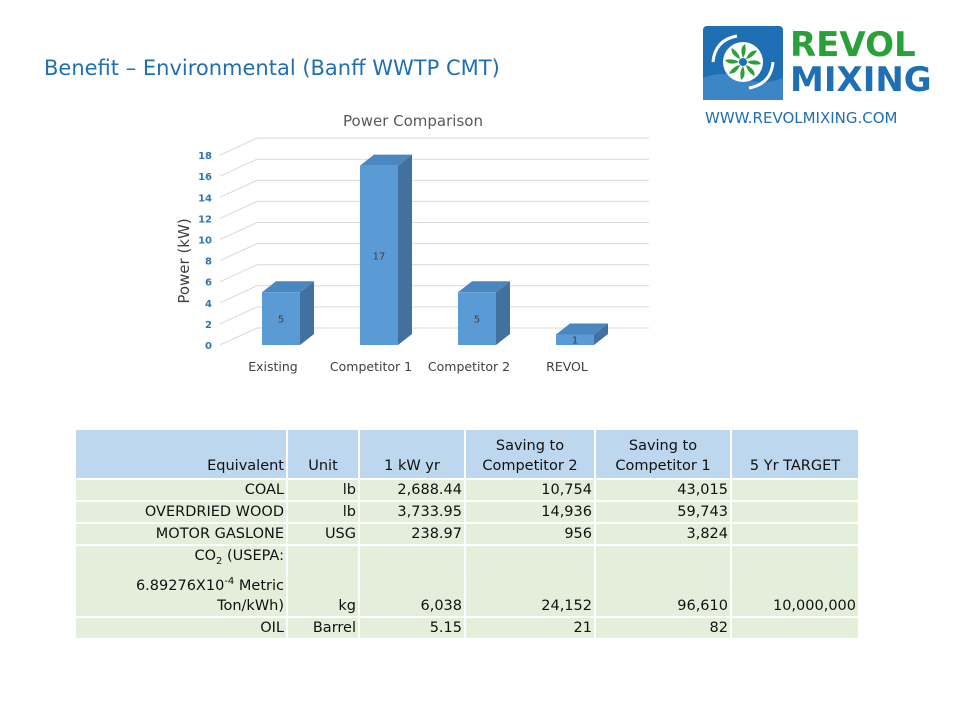  Describe the element at coordinates (181, 627) in the screenshot. I see `cell-equivalent: OIL` at that location.